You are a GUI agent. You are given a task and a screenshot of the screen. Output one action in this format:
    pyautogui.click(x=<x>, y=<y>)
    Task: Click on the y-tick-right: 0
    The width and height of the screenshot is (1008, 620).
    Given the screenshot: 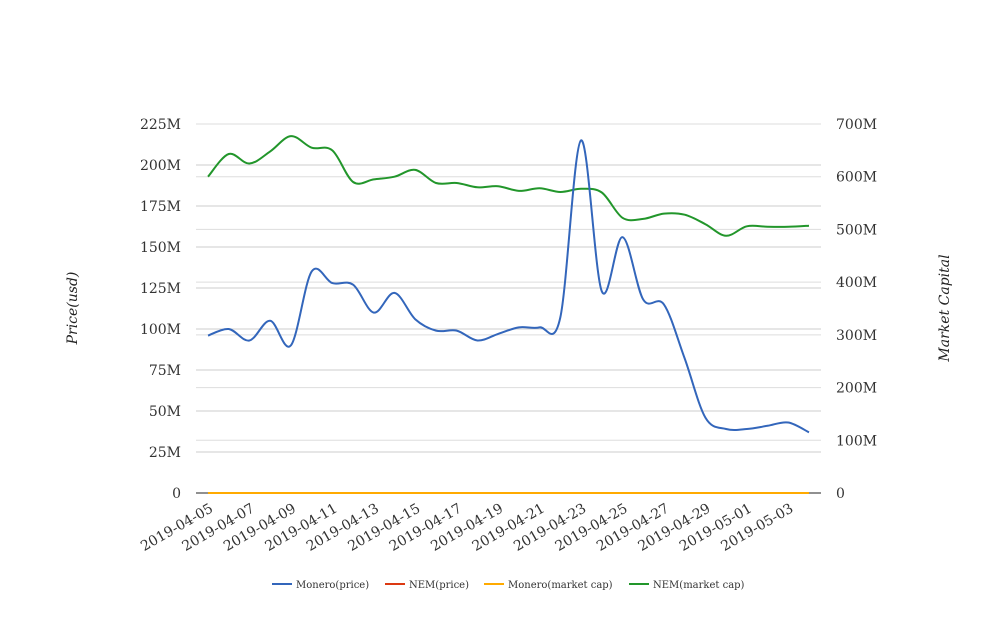 What is the action you would take?
    pyautogui.click(x=840, y=494)
    